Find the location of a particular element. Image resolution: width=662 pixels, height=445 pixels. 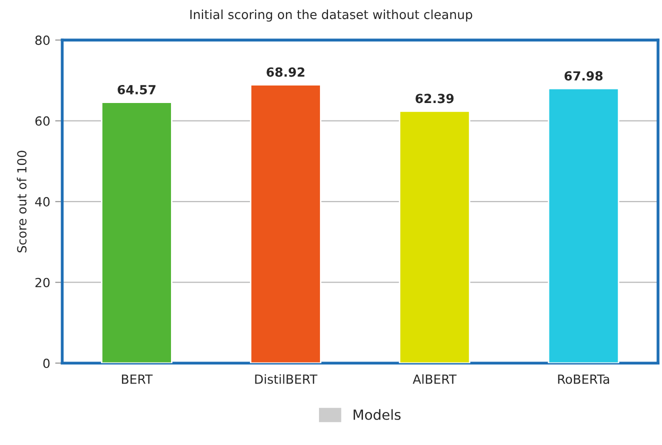

y-axis-title: Score out of 100 is located at coordinates (21, 201).